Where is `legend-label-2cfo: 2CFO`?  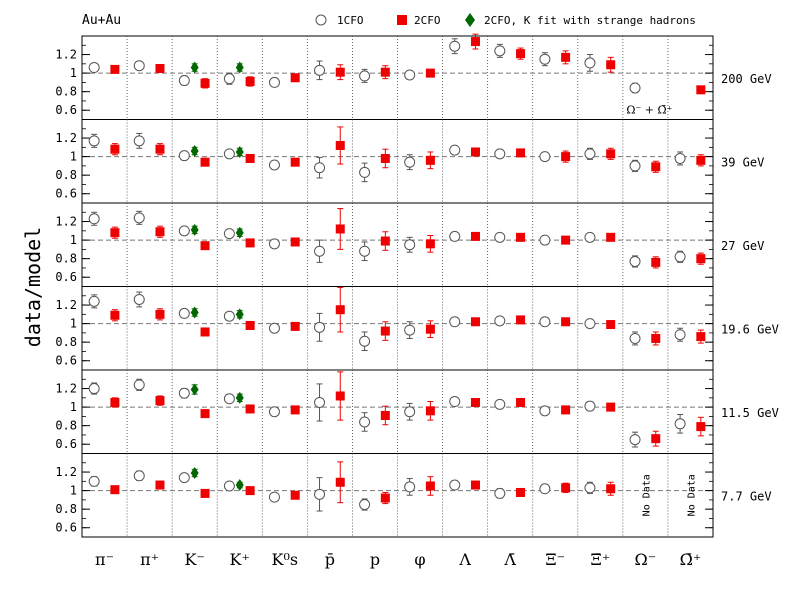
legend-label-2cfo: 2CFO is located at coordinates (427, 20).